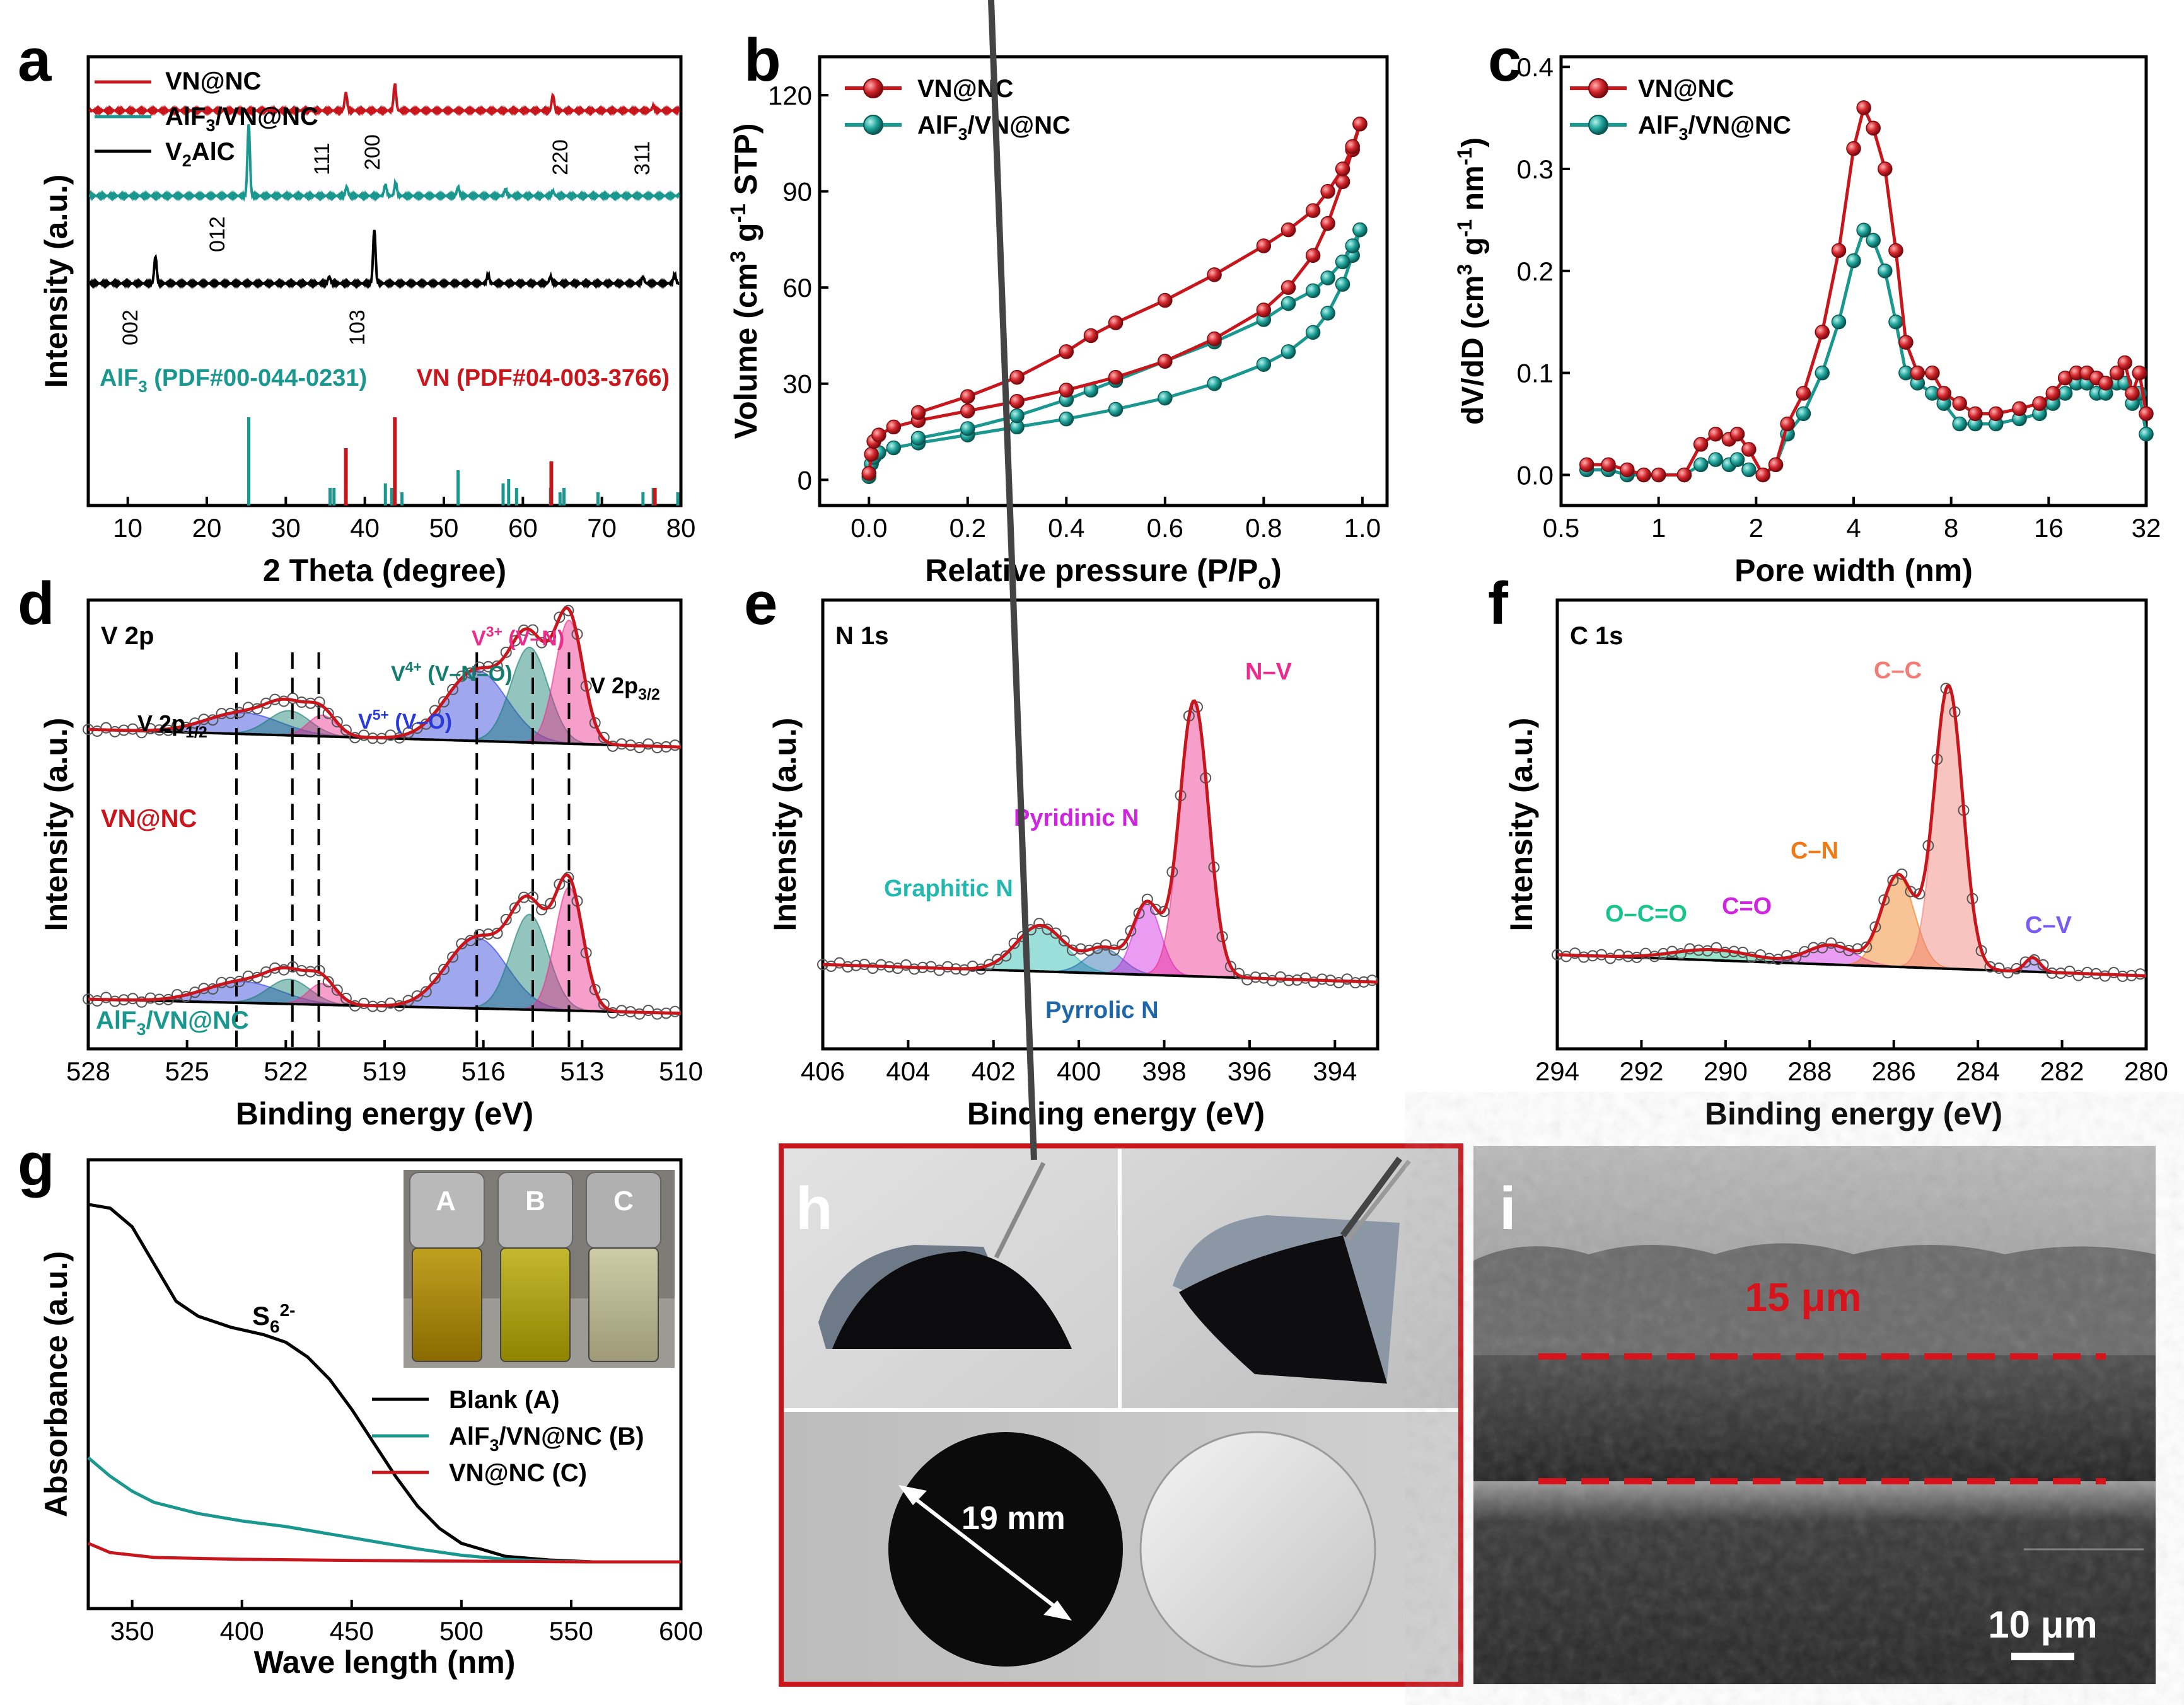  Describe the element at coordinates (1853, 528) in the screenshot. I see `panel-c-xtick-label: 4` at that location.